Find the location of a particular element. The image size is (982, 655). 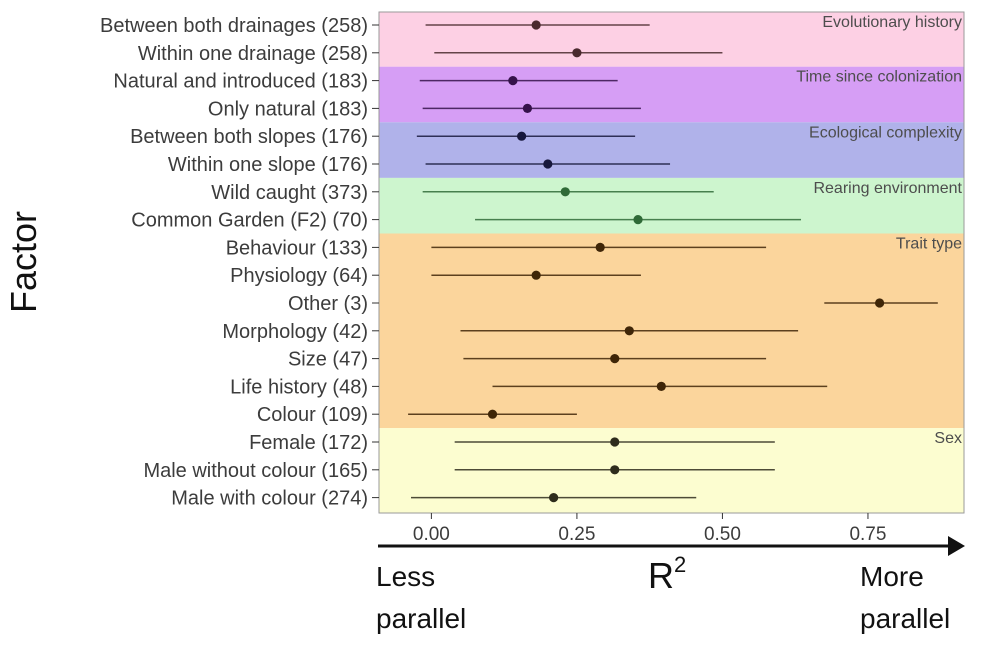

row-label-physiology-64: Physiology (64) is located at coordinates (299, 276).